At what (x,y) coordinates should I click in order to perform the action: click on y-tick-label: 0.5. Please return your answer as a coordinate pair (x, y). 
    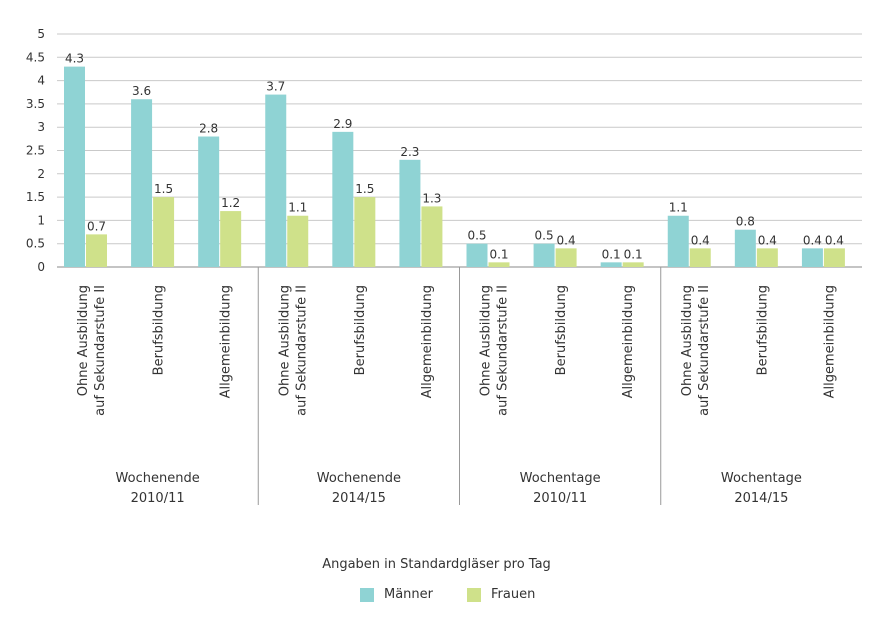
    Looking at the image, I should click on (35, 244).